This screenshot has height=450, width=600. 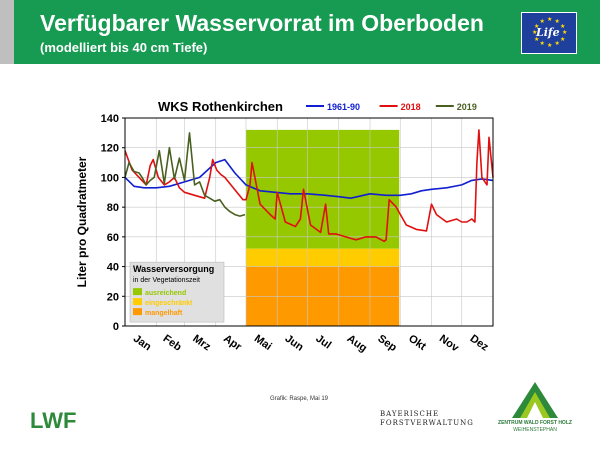 I want to click on x-tick-label: Mai, so click(x=263, y=343).